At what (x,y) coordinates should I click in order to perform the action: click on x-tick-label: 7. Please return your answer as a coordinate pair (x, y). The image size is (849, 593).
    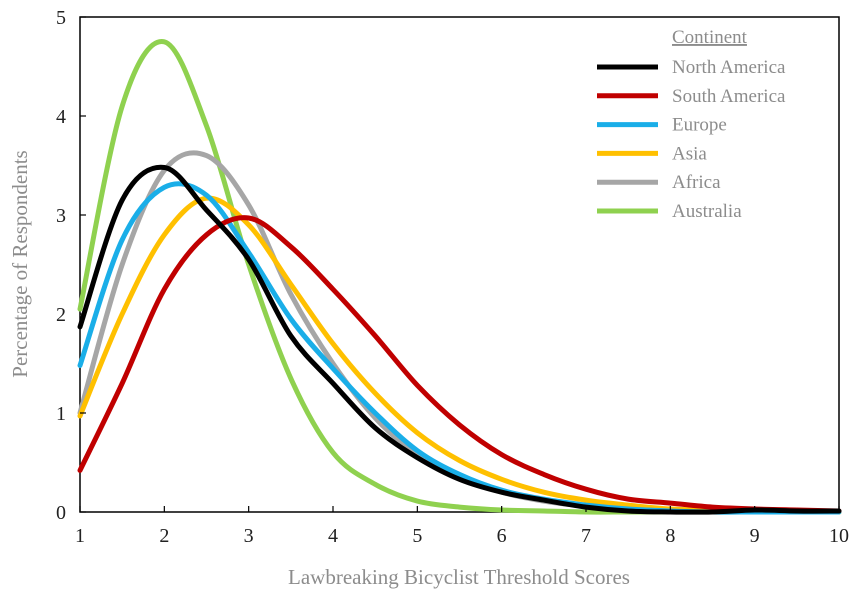
    Looking at the image, I should click on (586, 536).